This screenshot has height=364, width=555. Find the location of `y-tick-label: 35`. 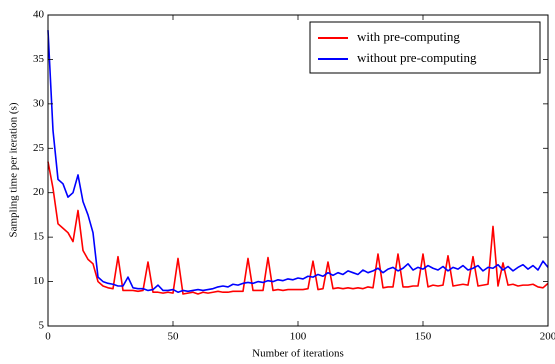

y-tick-label: 35 is located at coordinates (39, 59).